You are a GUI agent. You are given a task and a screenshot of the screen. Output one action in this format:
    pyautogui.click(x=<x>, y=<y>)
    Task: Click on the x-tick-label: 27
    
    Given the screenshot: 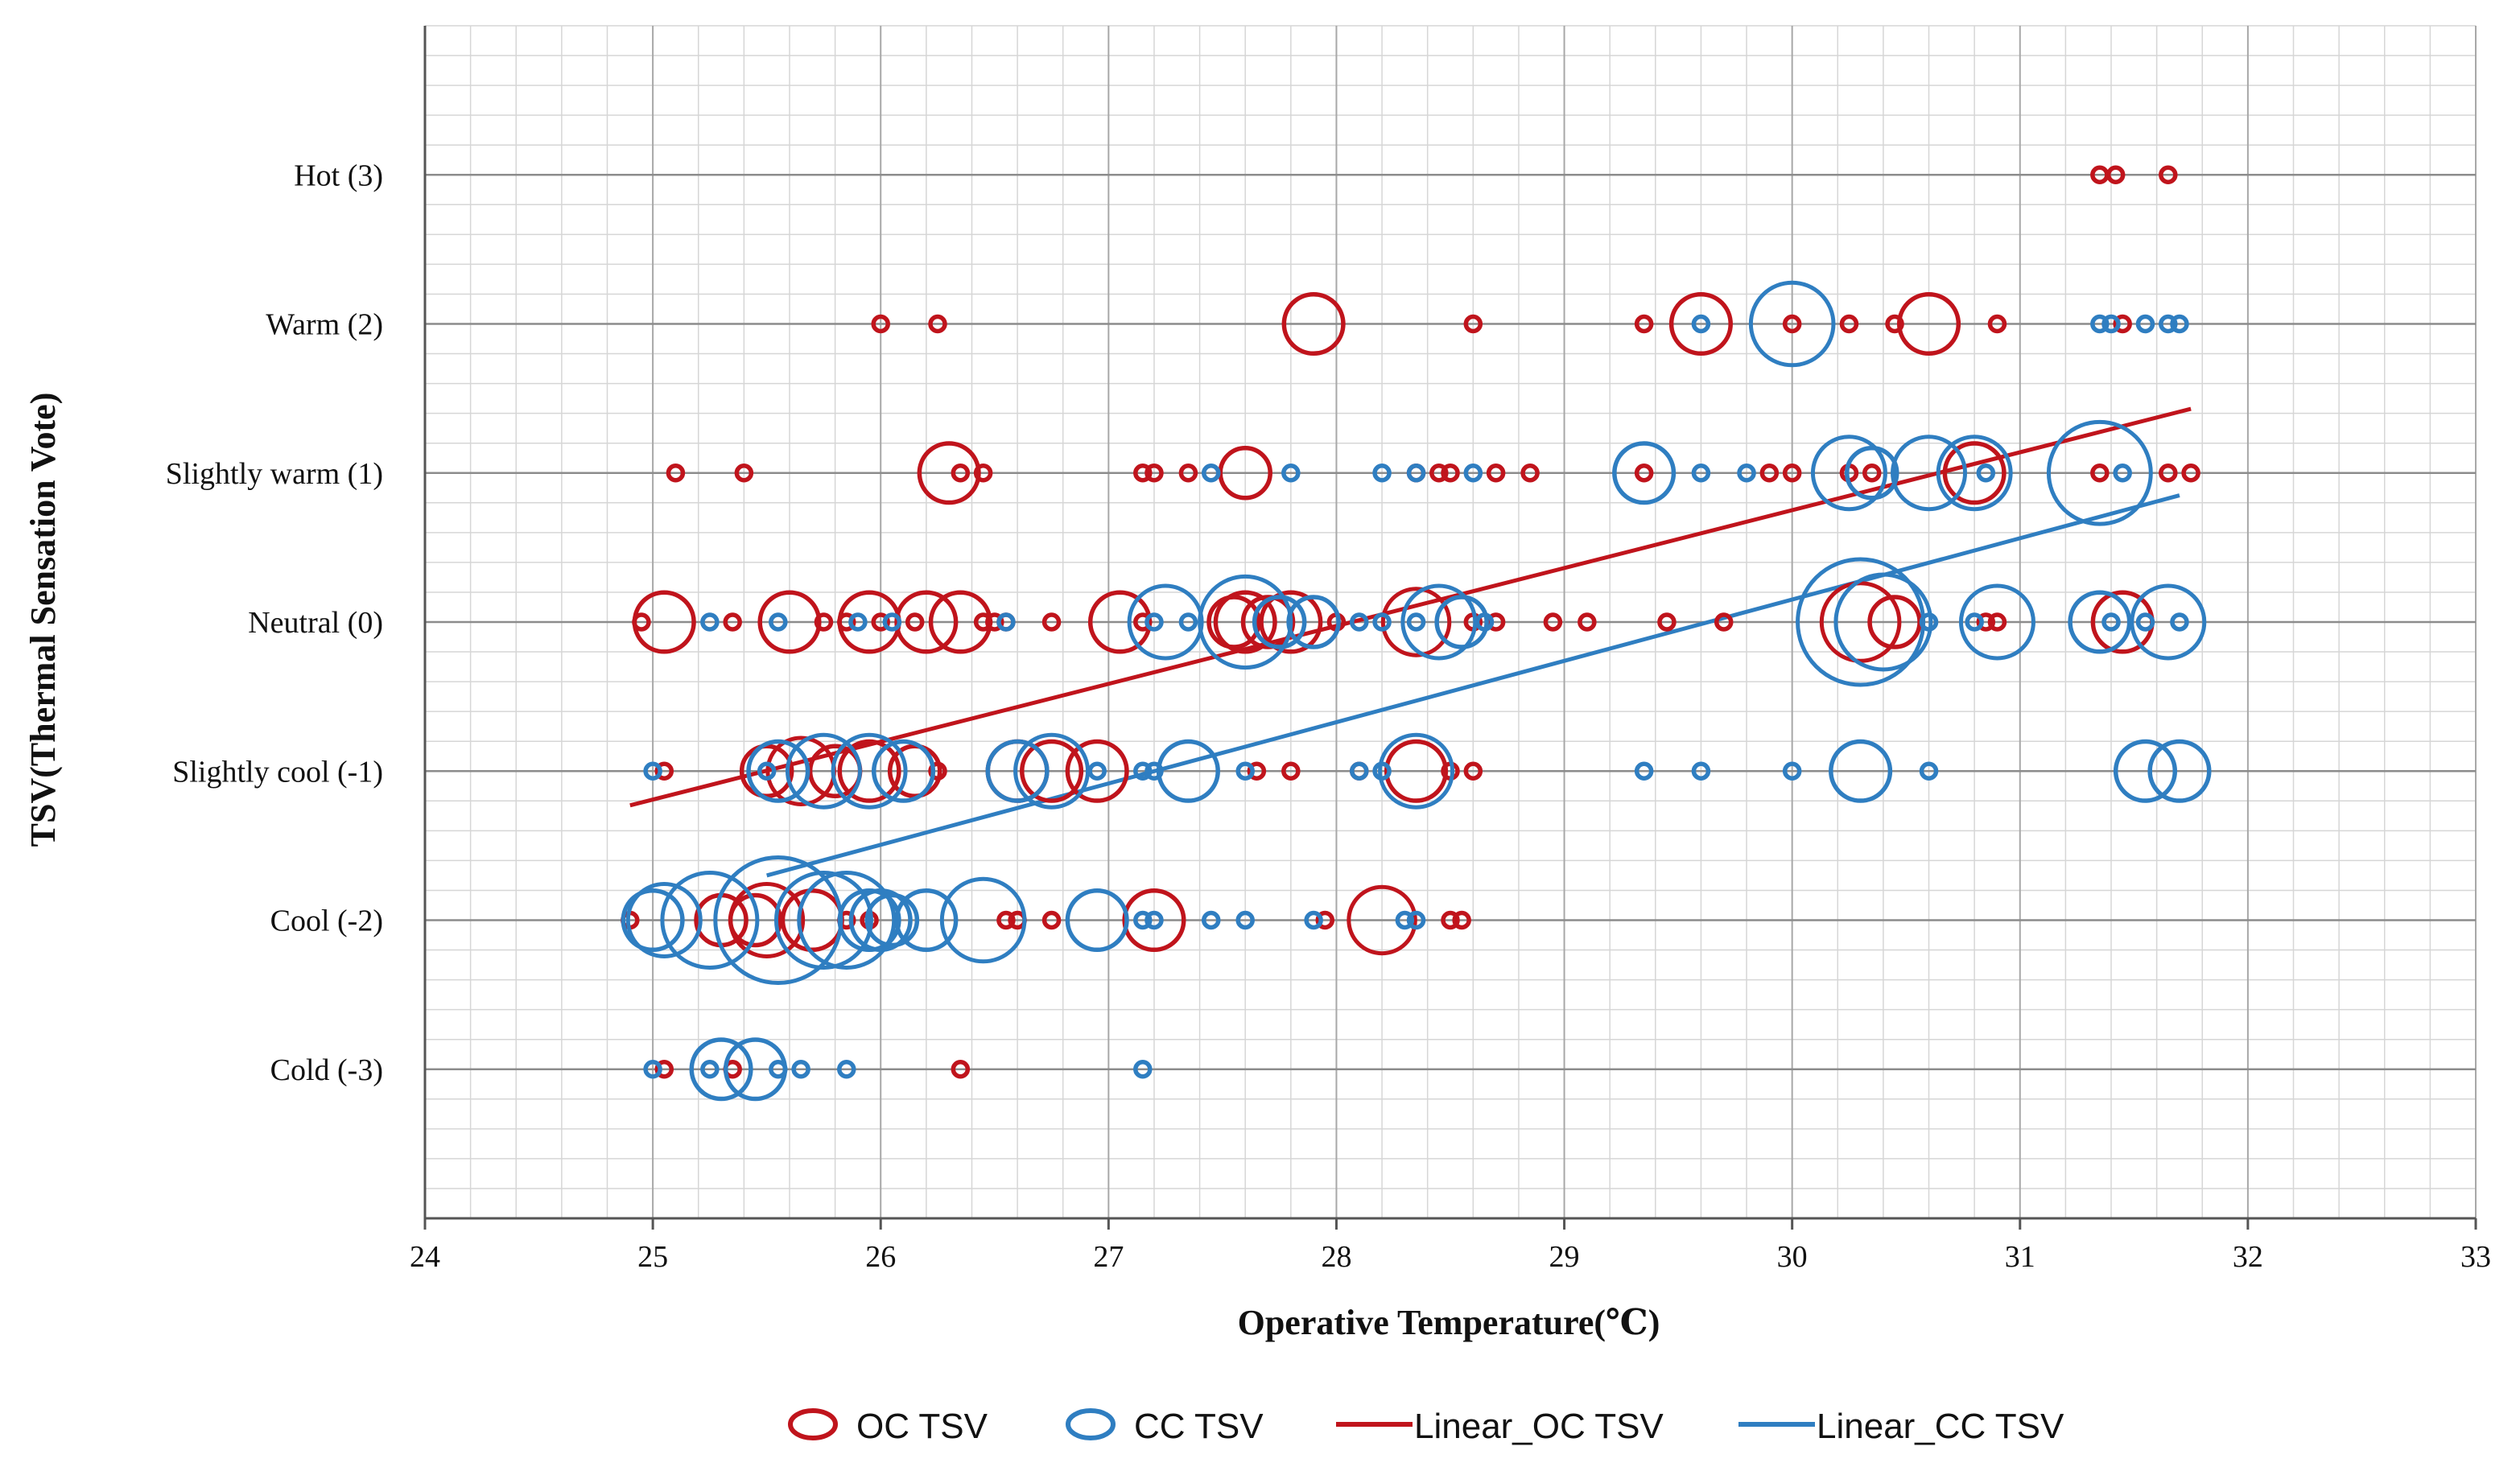 What is the action you would take?
    pyautogui.click(x=1108, y=1257)
    